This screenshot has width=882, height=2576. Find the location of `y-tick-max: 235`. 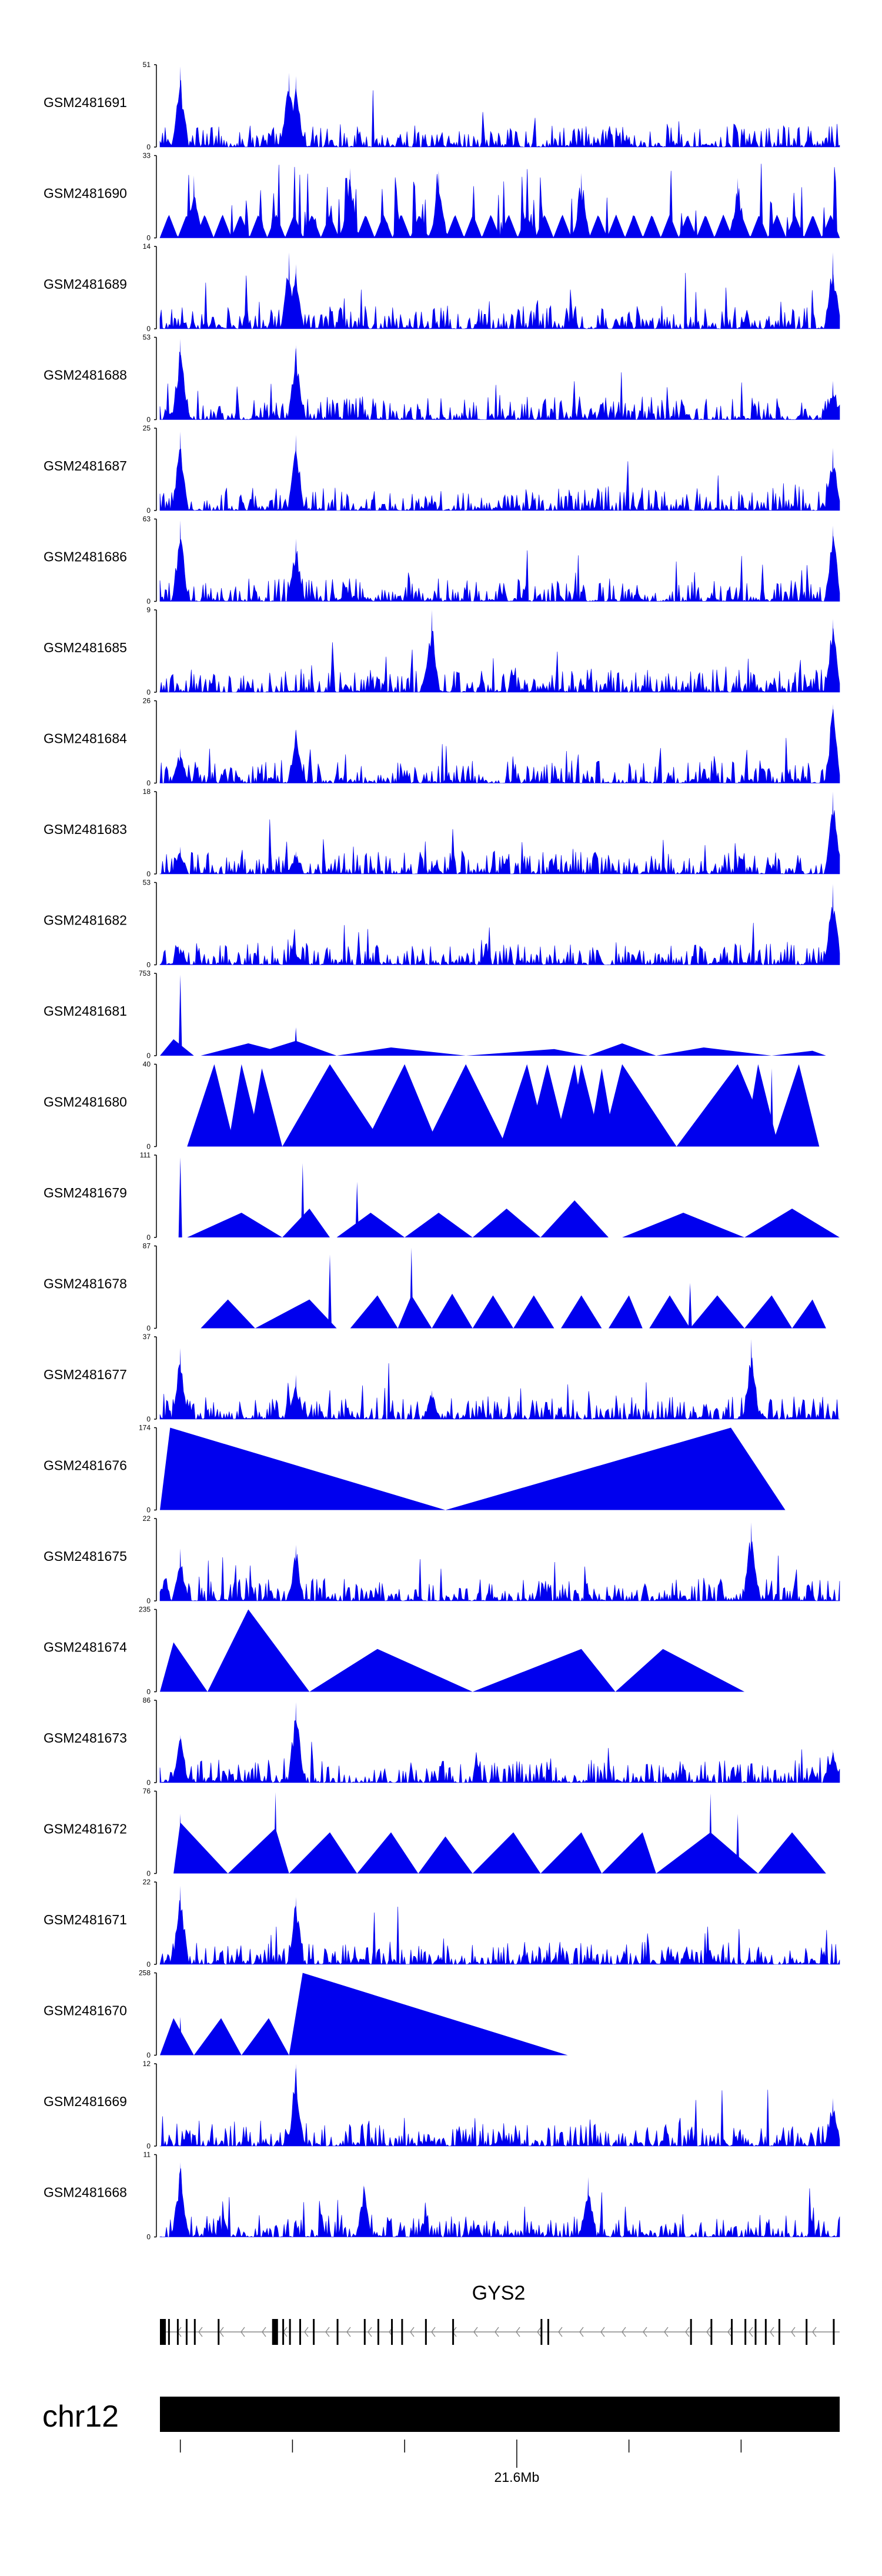

y-tick-max: 235 is located at coordinates (145, 1610).